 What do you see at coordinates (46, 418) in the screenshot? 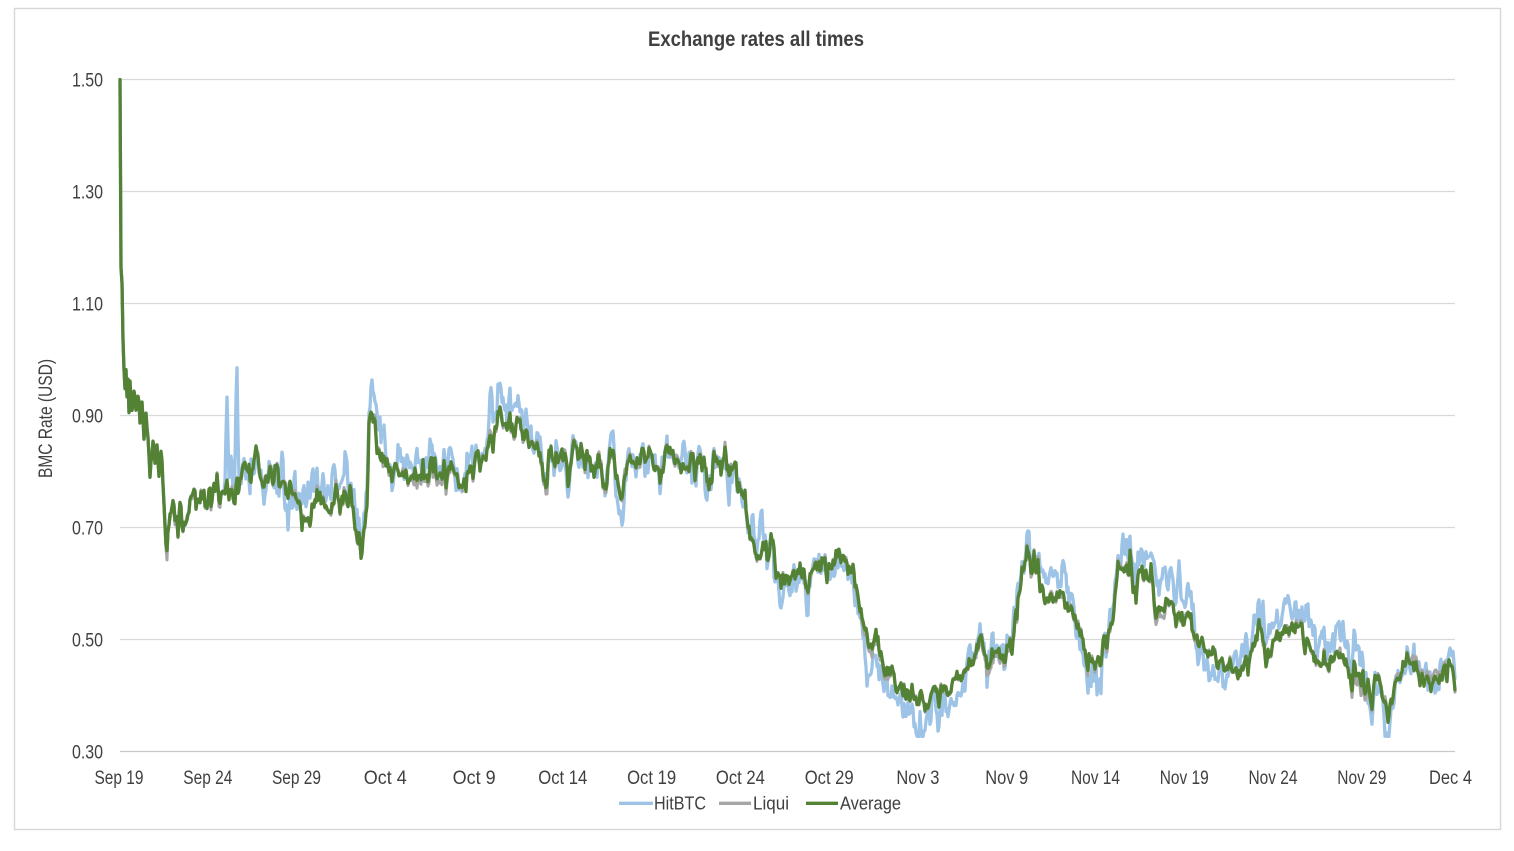
I see `svg-text: BMC Rate (USD)` at bounding box center [46, 418].